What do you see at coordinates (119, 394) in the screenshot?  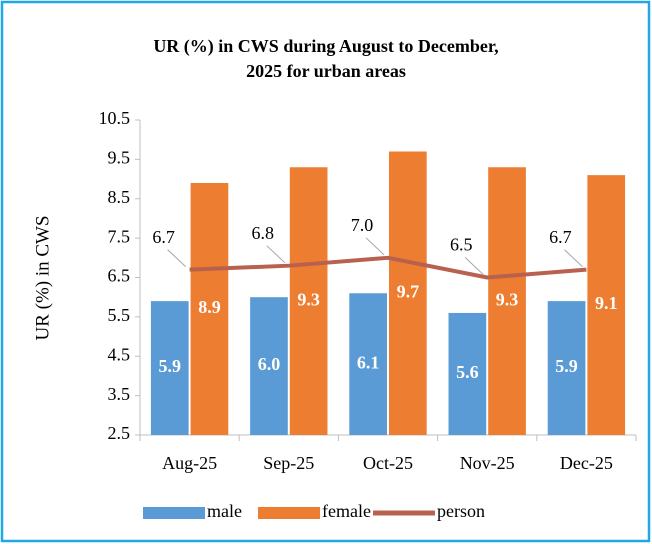 I see `y-tick-label: 3.5` at bounding box center [119, 394].